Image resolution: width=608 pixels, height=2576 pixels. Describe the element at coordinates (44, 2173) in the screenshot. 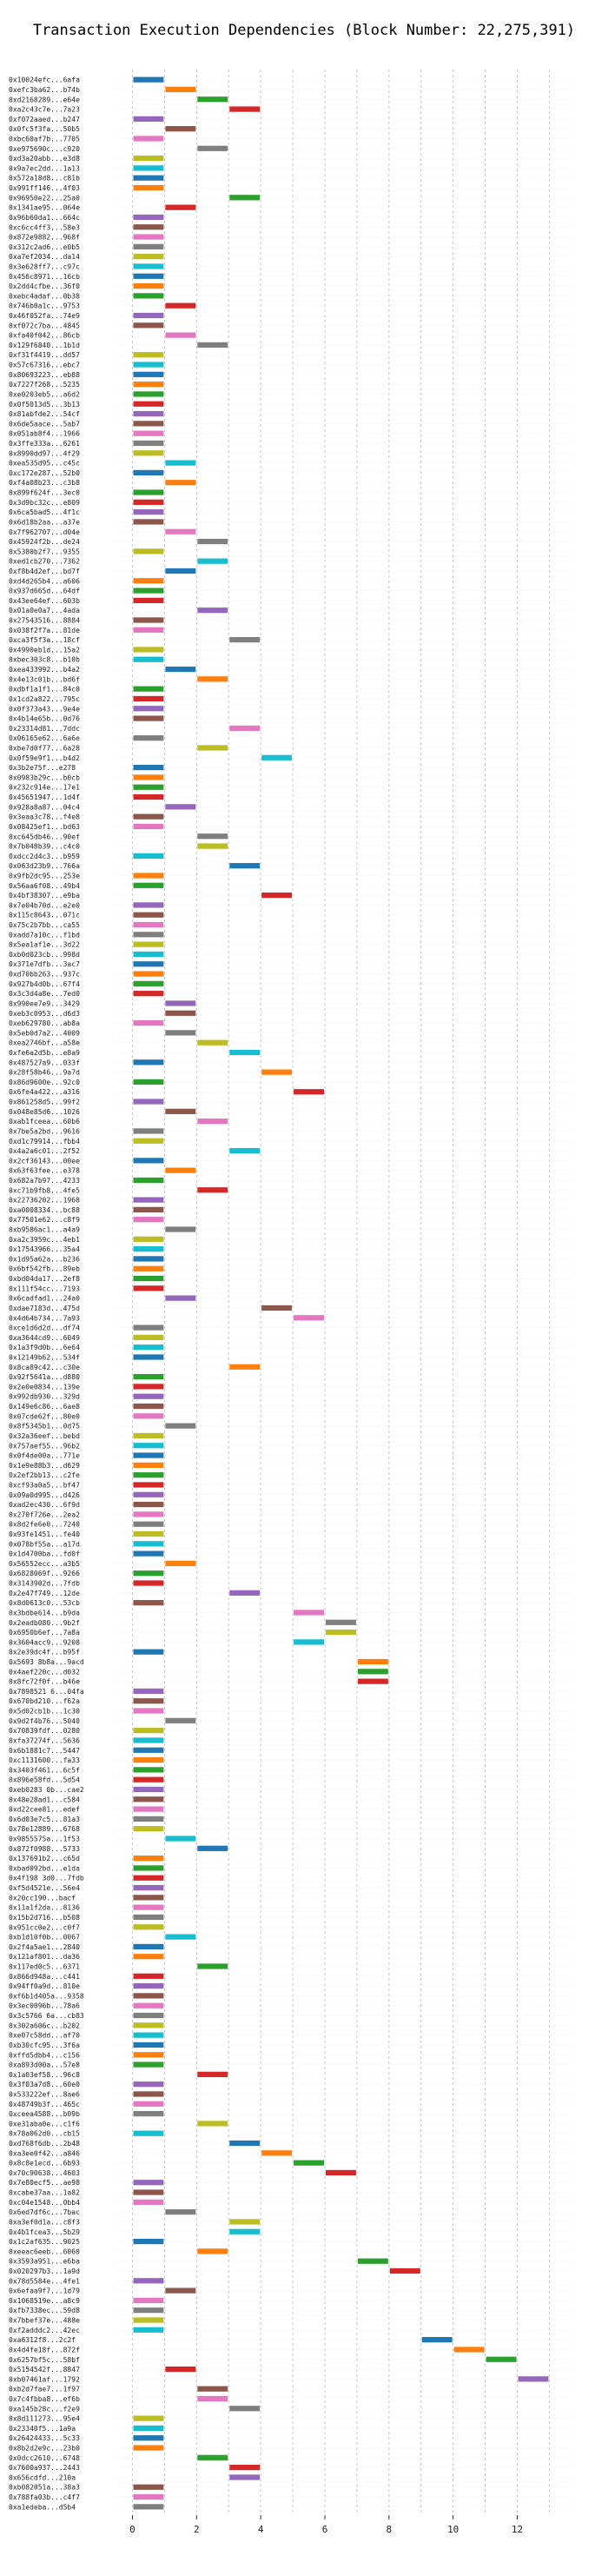

I see `tx-hash-label: 0x70c90638...4603` at that location.